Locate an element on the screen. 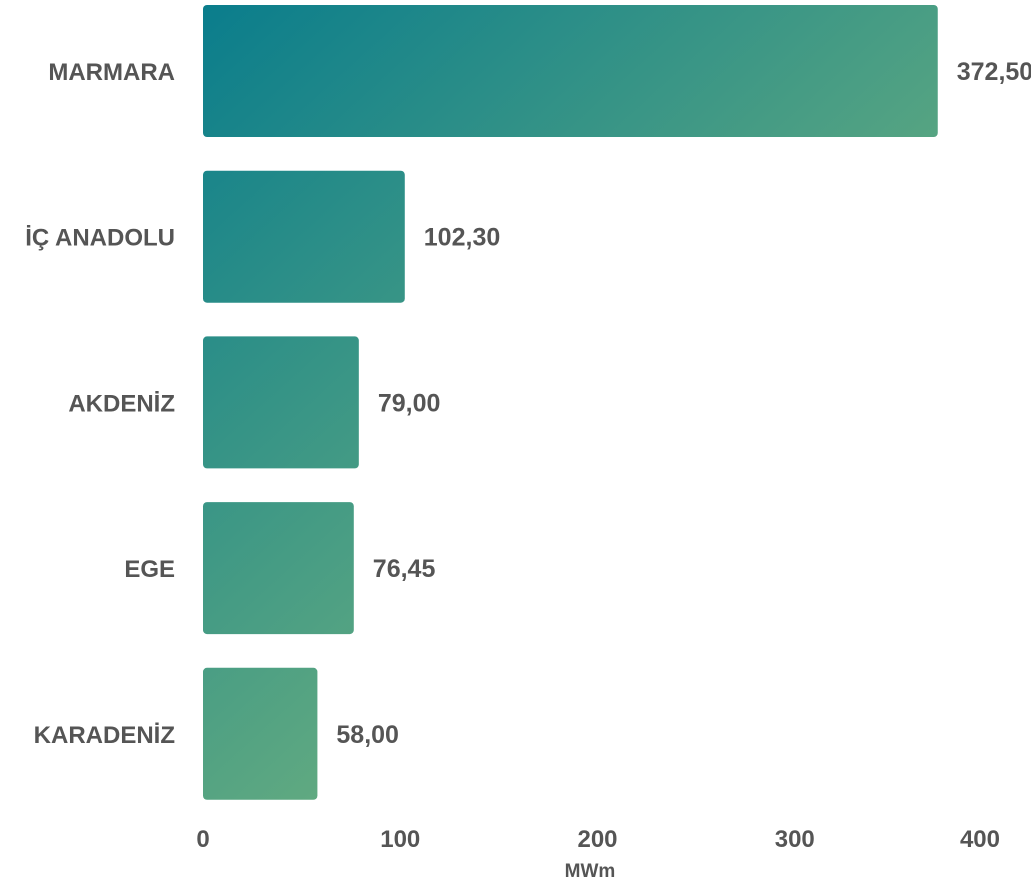 Image resolution: width=1031 pixels, height=886 pixels. value-label-5: 58,00 is located at coordinates (367, 735).